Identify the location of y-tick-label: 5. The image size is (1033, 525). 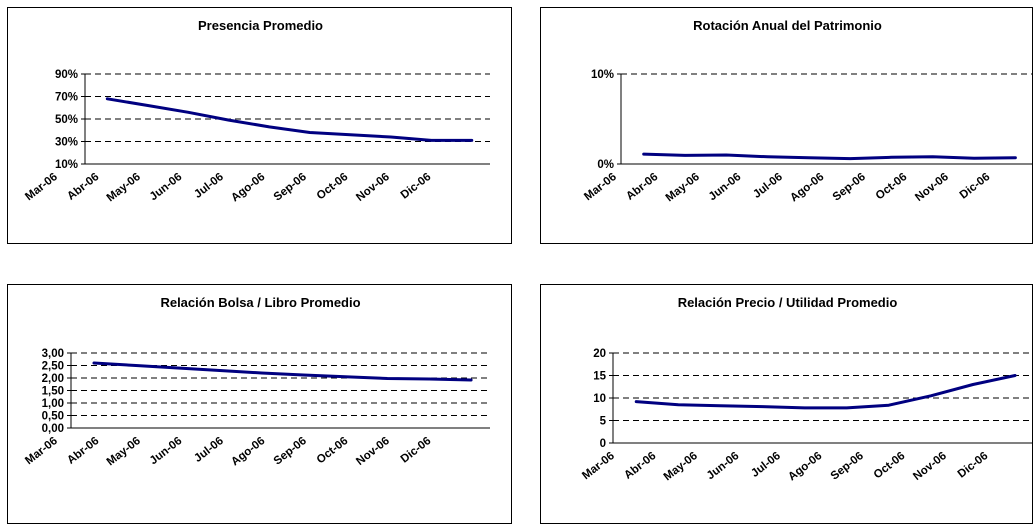
(603, 422).